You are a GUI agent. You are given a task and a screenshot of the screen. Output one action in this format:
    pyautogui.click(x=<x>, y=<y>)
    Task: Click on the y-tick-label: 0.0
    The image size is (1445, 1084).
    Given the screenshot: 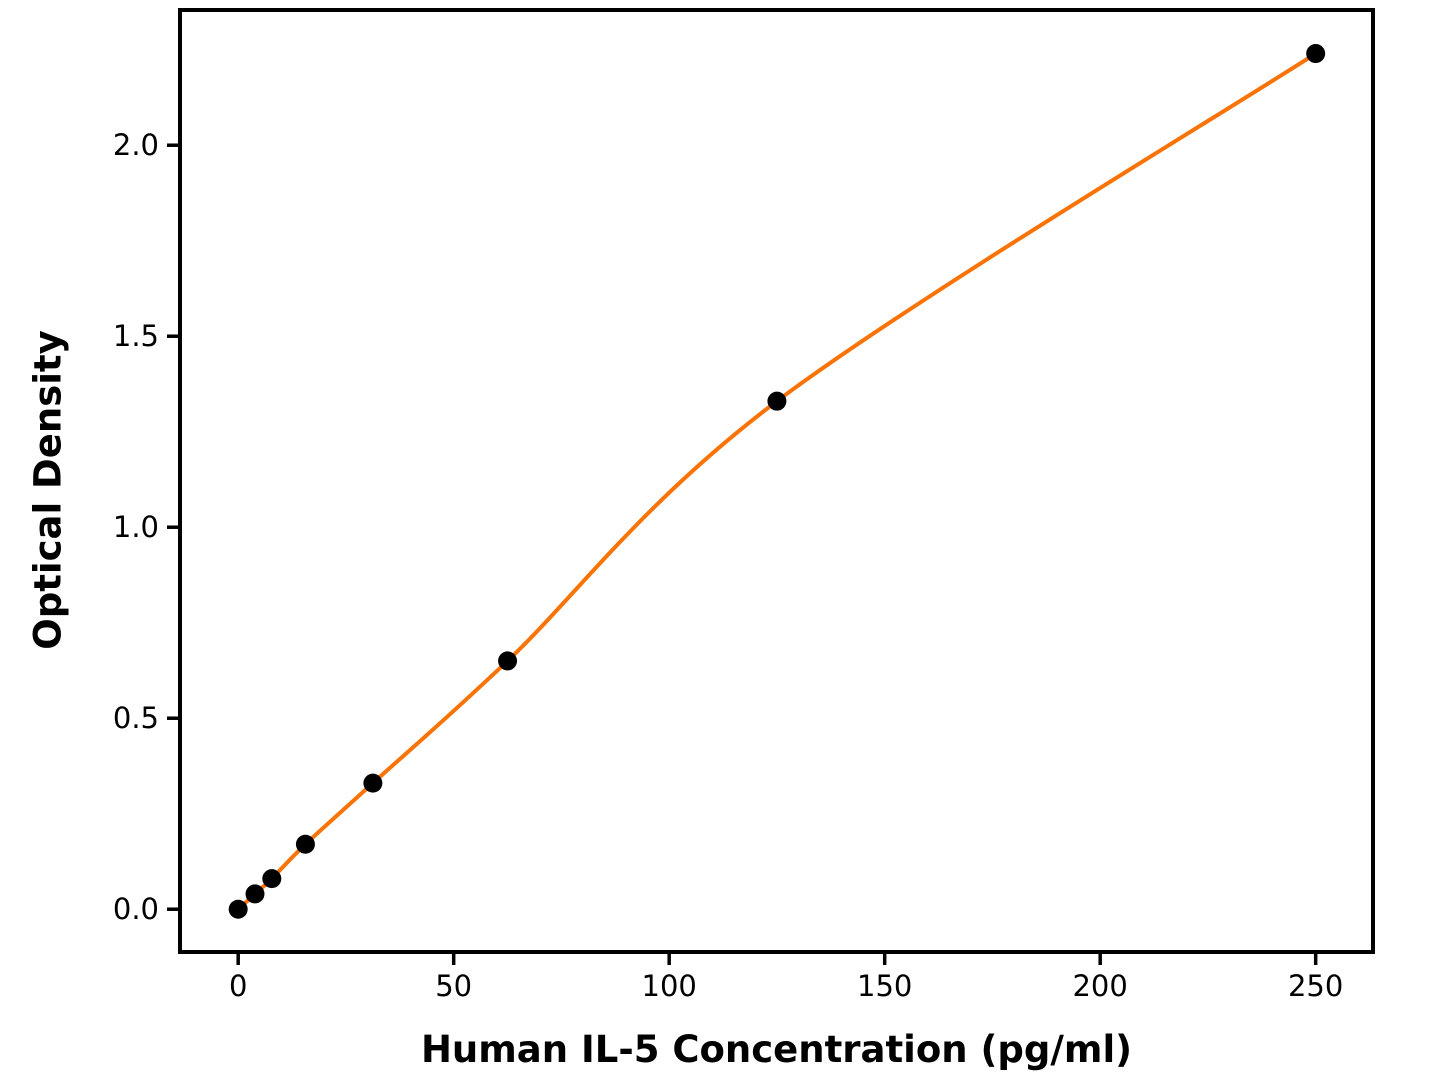 What is the action you would take?
    pyautogui.click(x=136, y=909)
    